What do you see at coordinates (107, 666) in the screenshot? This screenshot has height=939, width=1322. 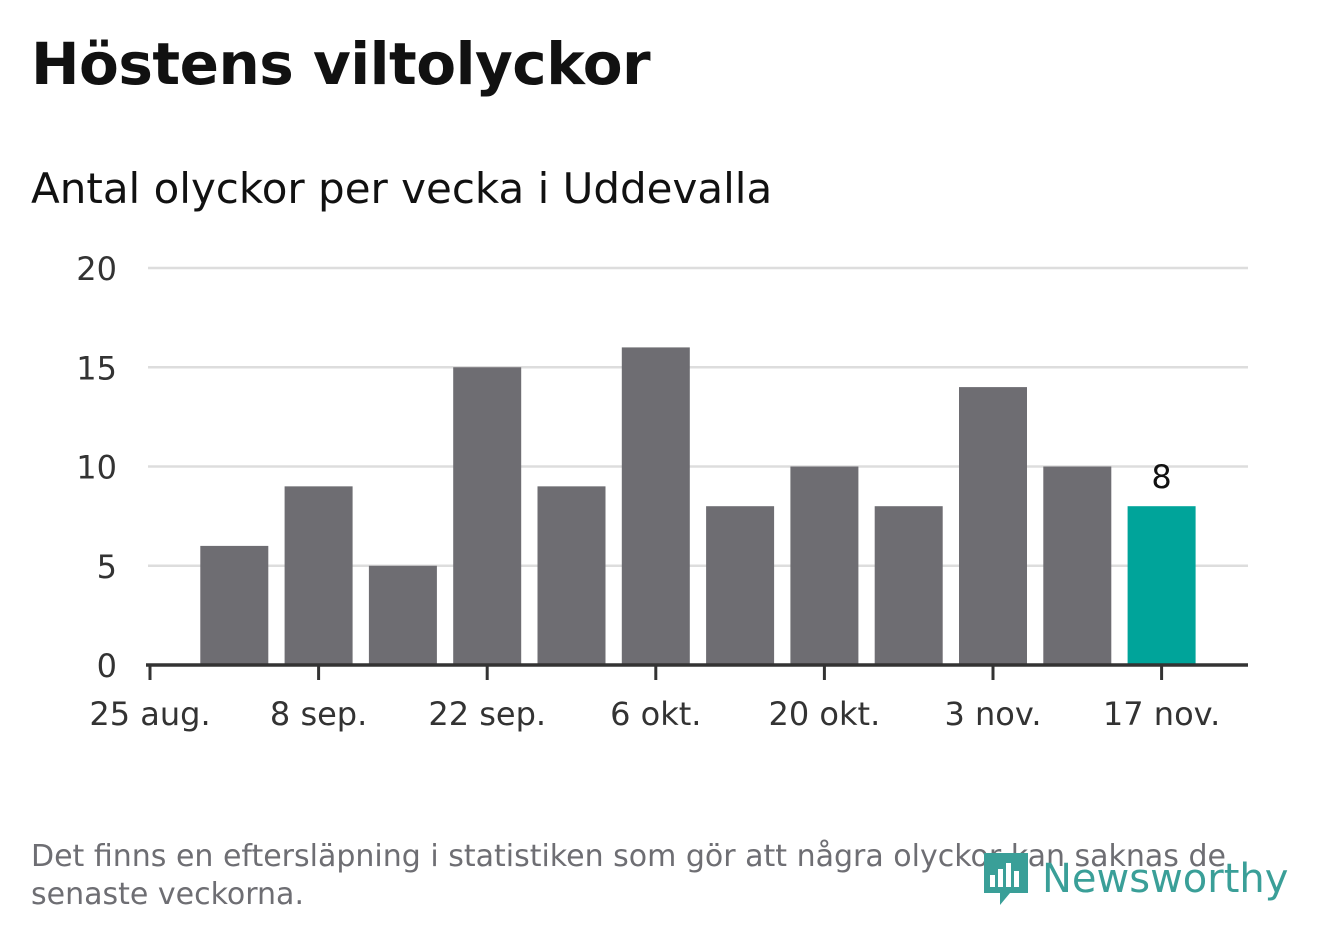 I see `y-tick-label: 0` at bounding box center [107, 666].